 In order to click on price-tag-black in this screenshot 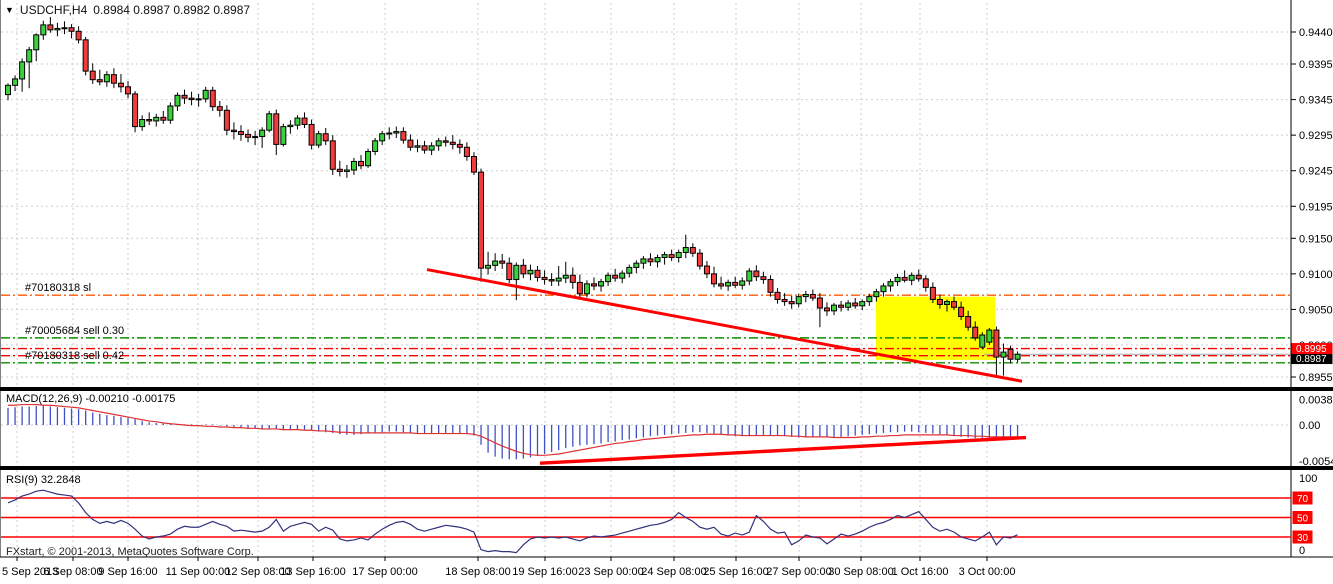, I will do `click(1312, 359)`.